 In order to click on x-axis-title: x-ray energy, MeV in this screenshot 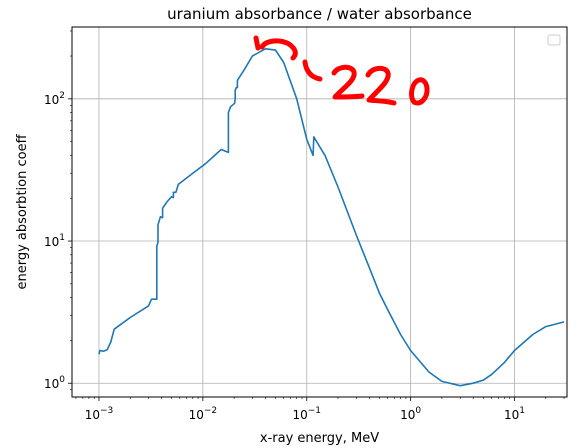, I will do `click(319, 438)`.